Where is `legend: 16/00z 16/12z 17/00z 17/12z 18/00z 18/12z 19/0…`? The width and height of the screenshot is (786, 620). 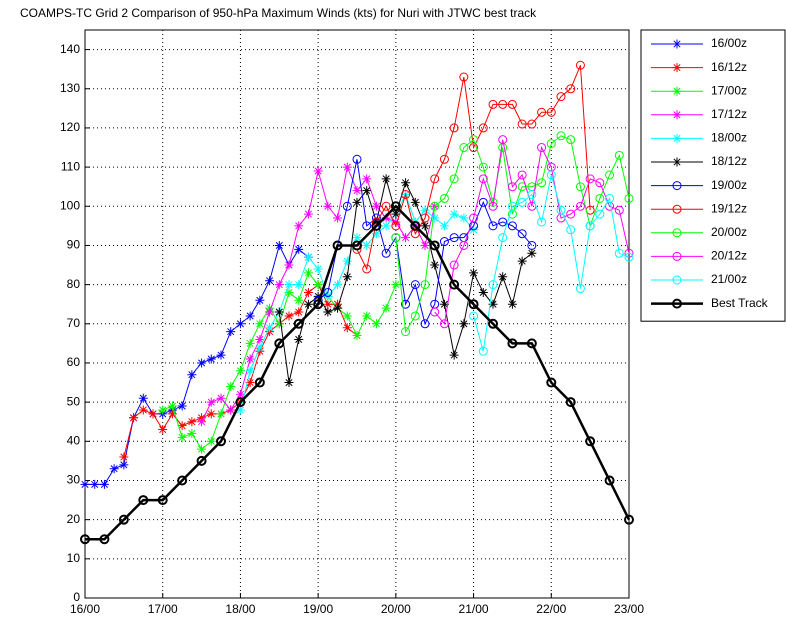
legend: 16/00z 16/12z 17/00z 17/12z 18/00z 18/12z 19/0… is located at coordinates (713, 175).